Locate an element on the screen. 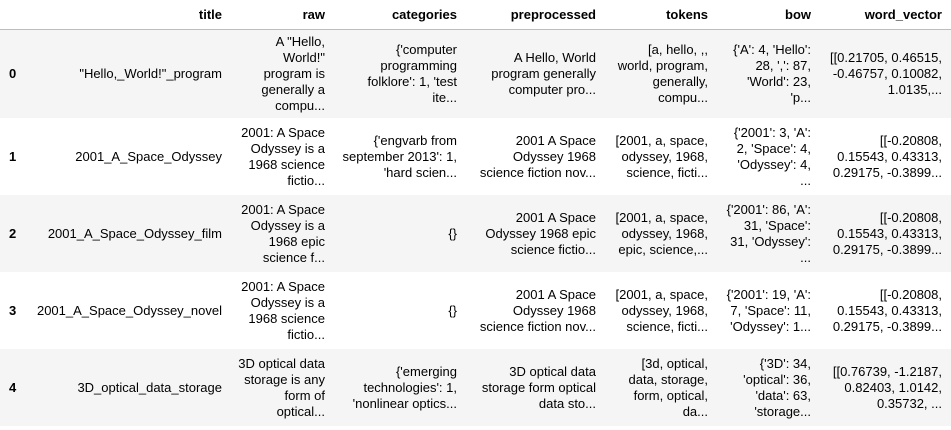 The image size is (951, 430). raw-column-header: raw is located at coordinates (282, 15).